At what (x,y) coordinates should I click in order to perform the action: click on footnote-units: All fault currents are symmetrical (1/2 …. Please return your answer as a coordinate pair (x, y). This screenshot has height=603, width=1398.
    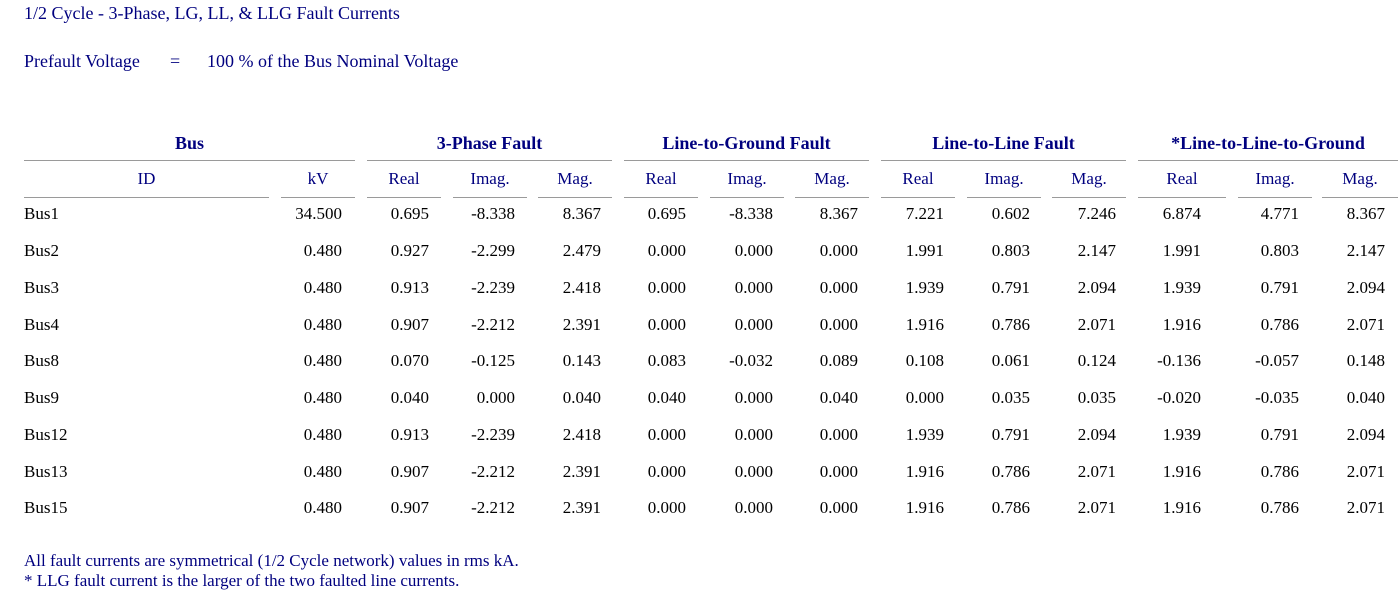
    Looking at the image, I should click on (271, 560).